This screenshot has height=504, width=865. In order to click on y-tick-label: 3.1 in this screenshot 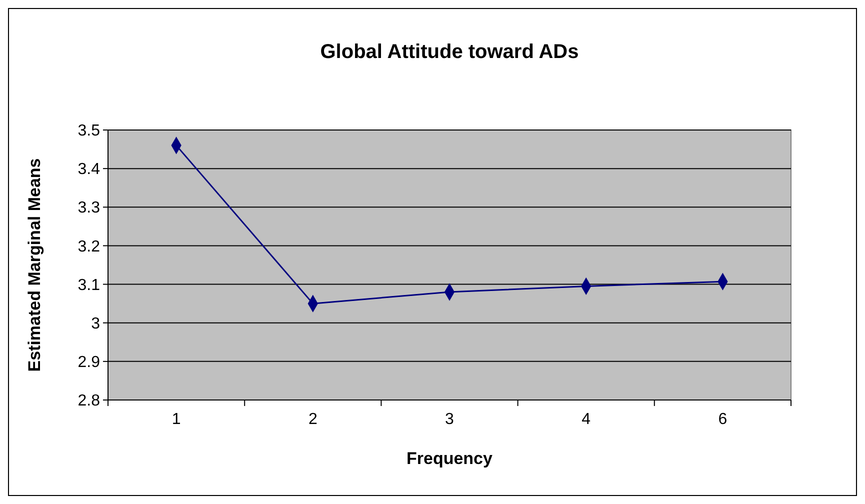, I will do `click(89, 285)`.